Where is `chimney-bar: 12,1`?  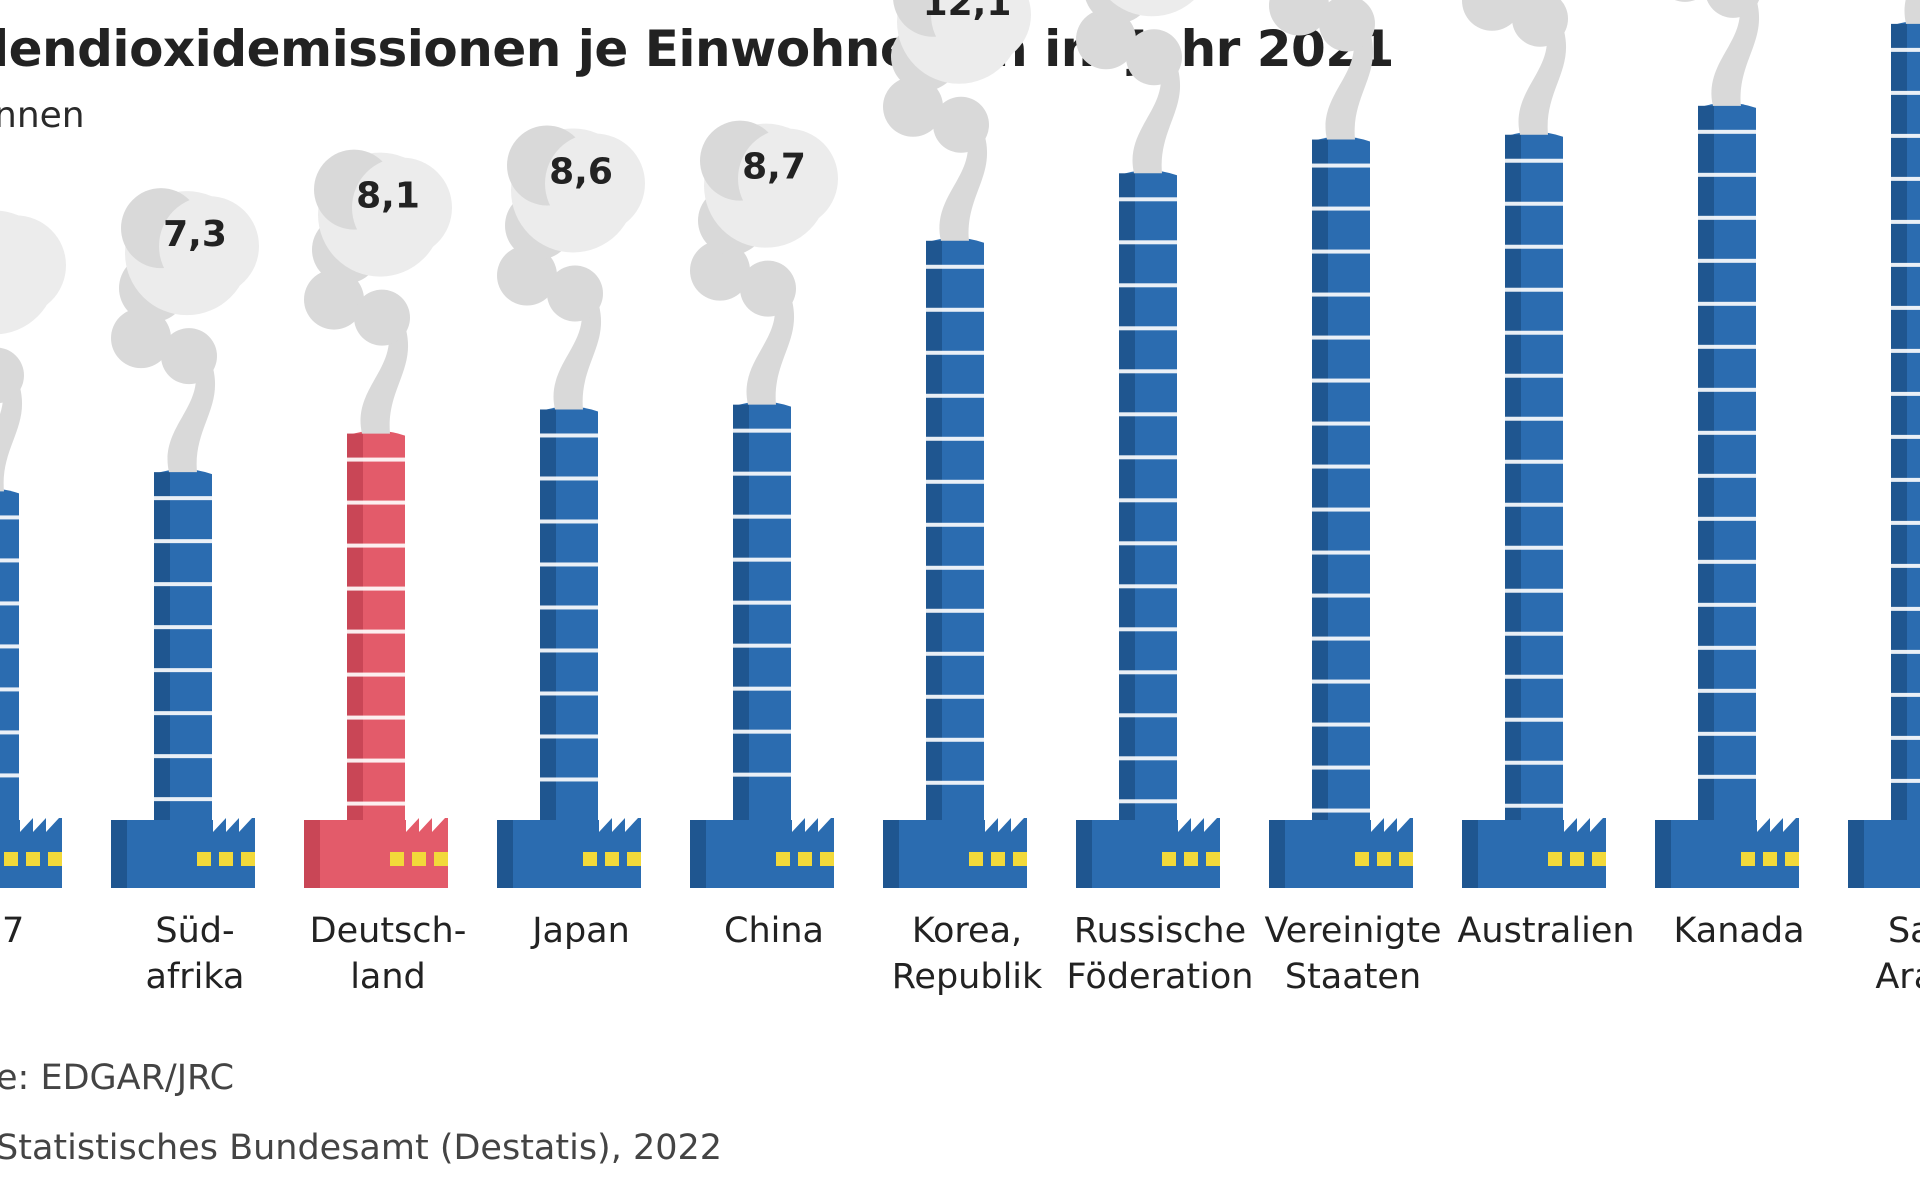 chimney-bar: 12,1 is located at coordinates (957, 444).